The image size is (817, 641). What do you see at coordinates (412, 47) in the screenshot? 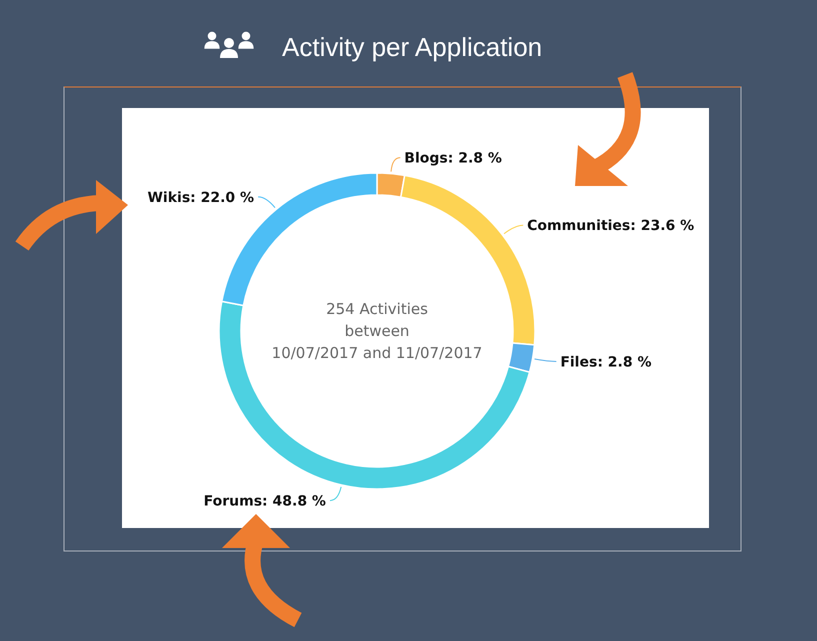
I see `chart-title: Activity per Application` at bounding box center [412, 47].